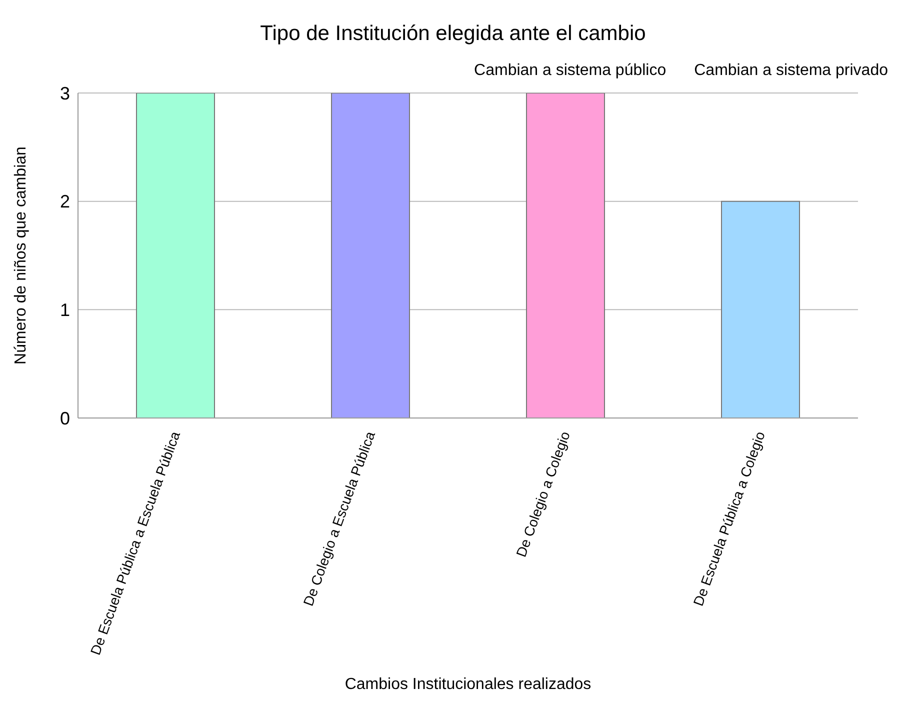 The height and width of the screenshot is (720, 906). What do you see at coordinates (65, 202) in the screenshot?
I see `y-tick-label: 2` at bounding box center [65, 202].